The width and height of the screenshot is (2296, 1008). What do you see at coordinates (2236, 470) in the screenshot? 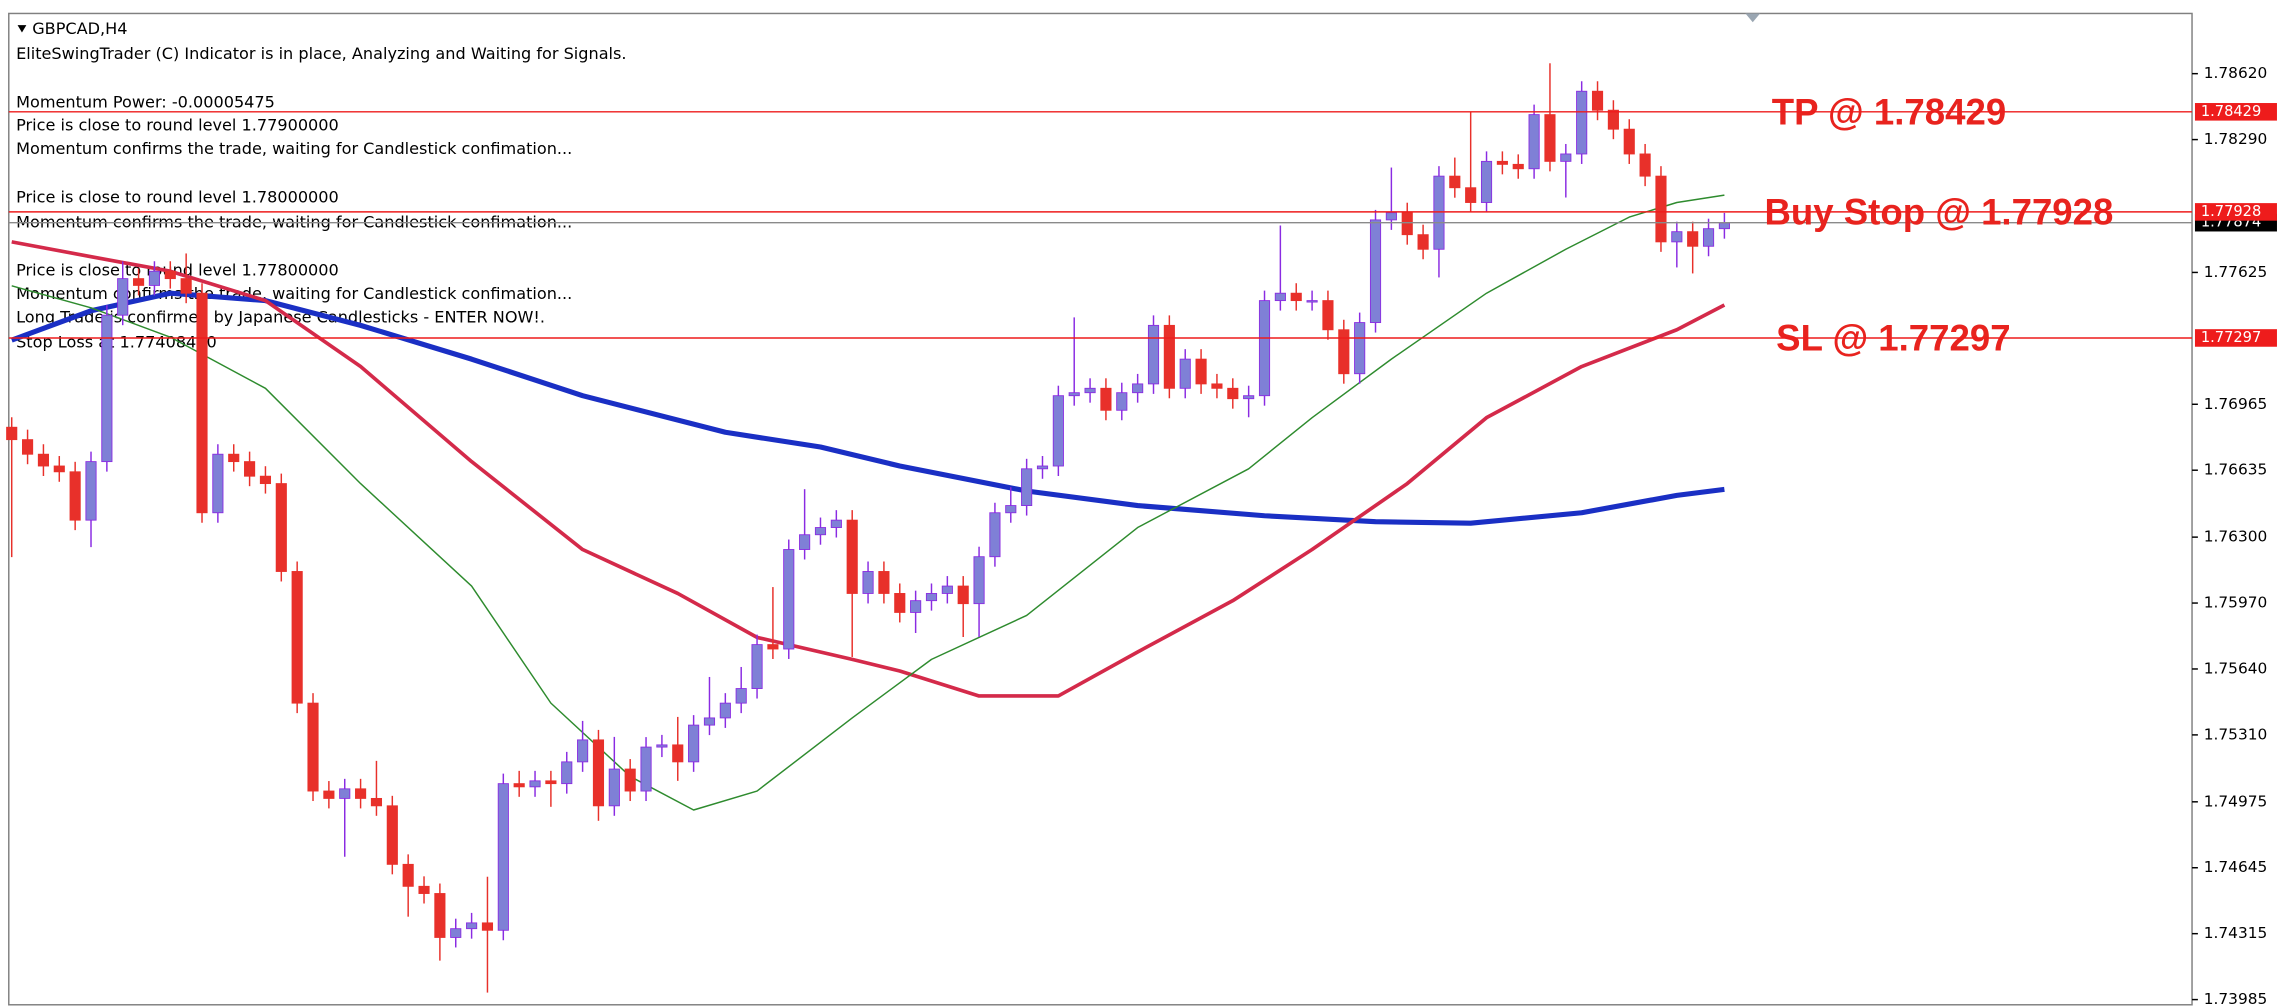
I see `y-tick-label: 1.76635` at bounding box center [2236, 470].